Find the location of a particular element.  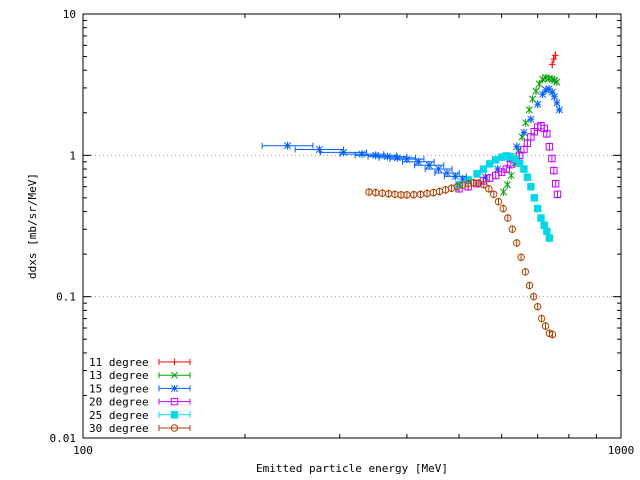

y-axis-label: ddxs [mb/sr/MeV] is located at coordinates (32, 226).